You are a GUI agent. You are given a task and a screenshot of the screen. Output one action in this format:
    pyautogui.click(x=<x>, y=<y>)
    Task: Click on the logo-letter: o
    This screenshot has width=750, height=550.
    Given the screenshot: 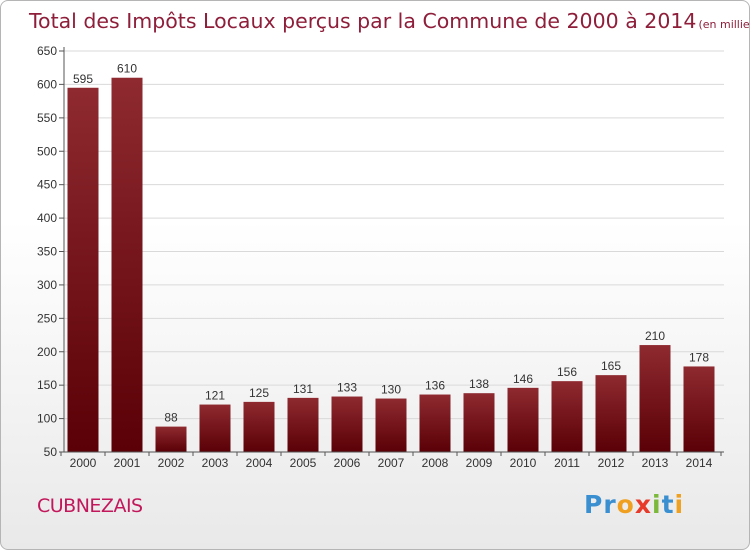 What is the action you would take?
    pyautogui.click(x=625, y=504)
    